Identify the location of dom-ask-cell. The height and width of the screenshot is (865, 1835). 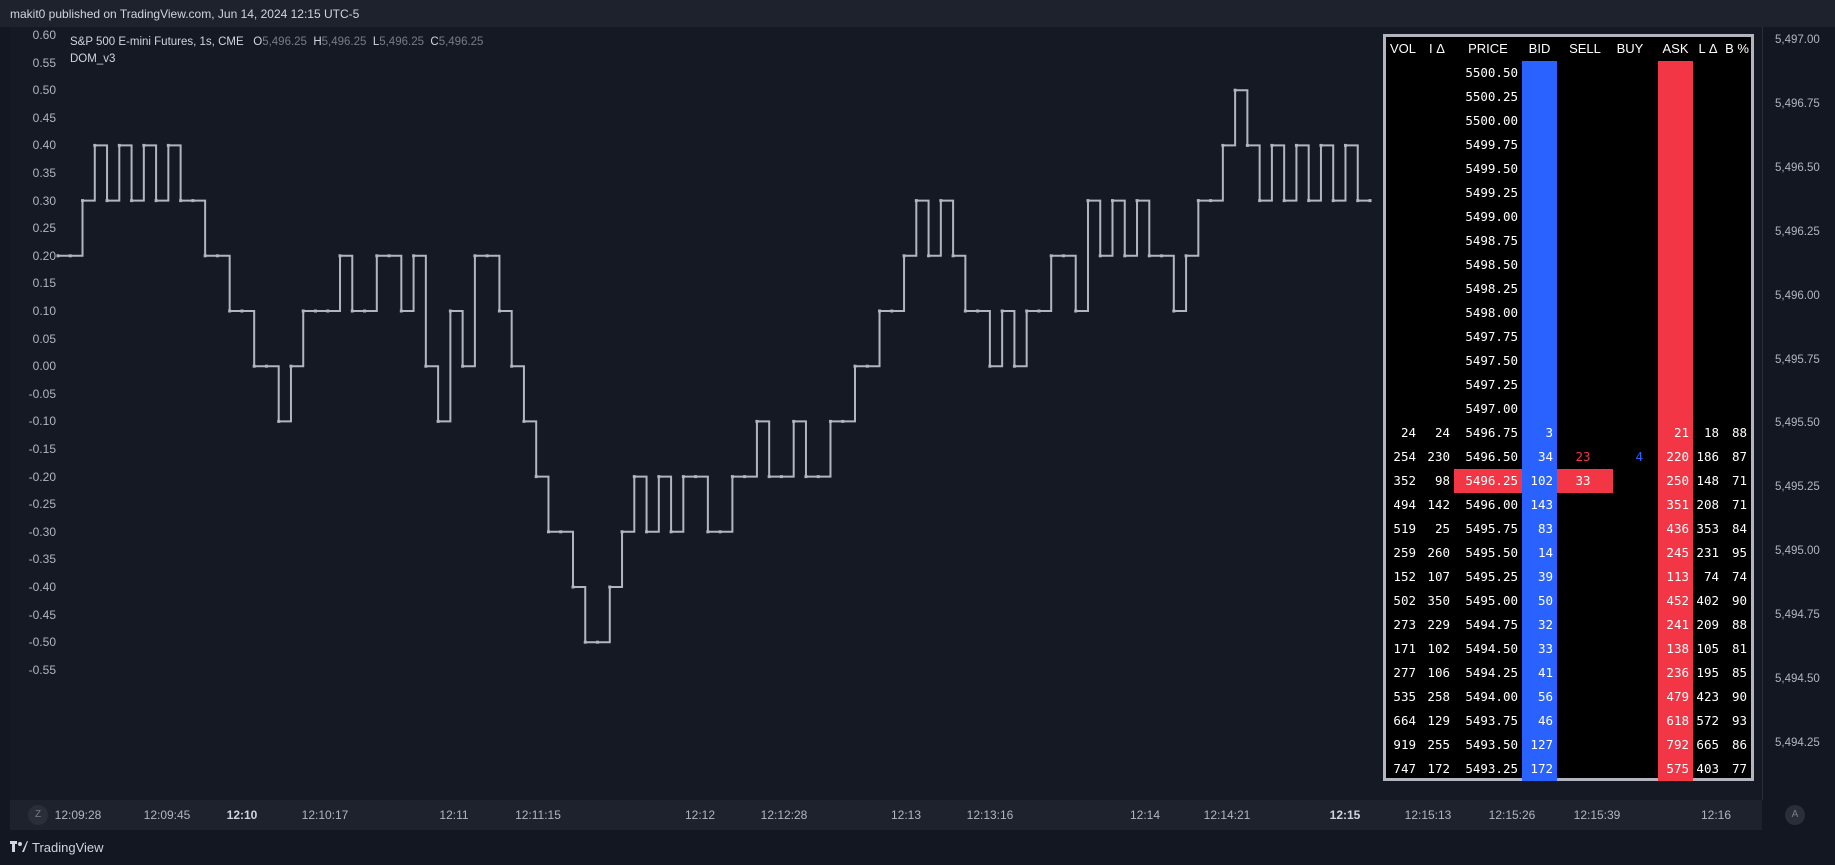
(1675, 169).